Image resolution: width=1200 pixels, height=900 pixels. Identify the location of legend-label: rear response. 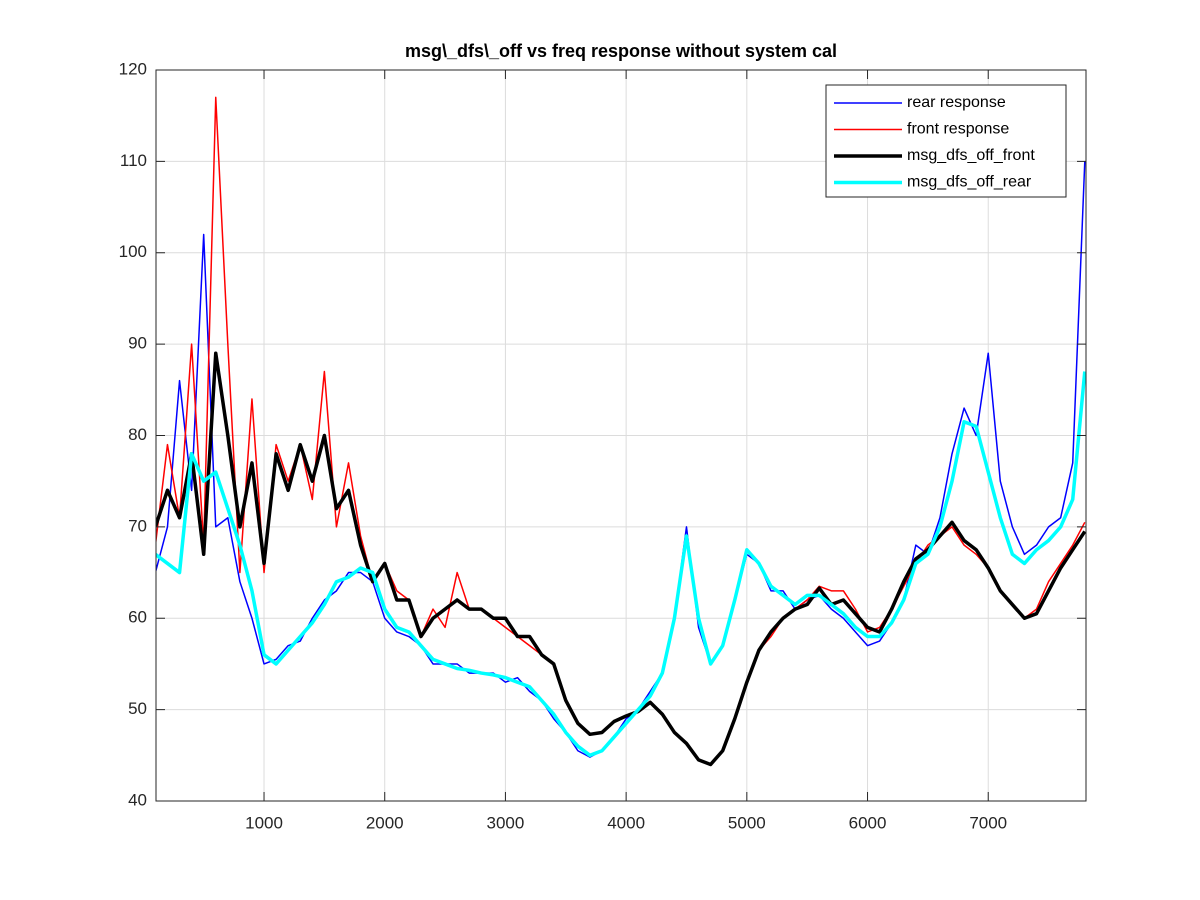
(956, 102).